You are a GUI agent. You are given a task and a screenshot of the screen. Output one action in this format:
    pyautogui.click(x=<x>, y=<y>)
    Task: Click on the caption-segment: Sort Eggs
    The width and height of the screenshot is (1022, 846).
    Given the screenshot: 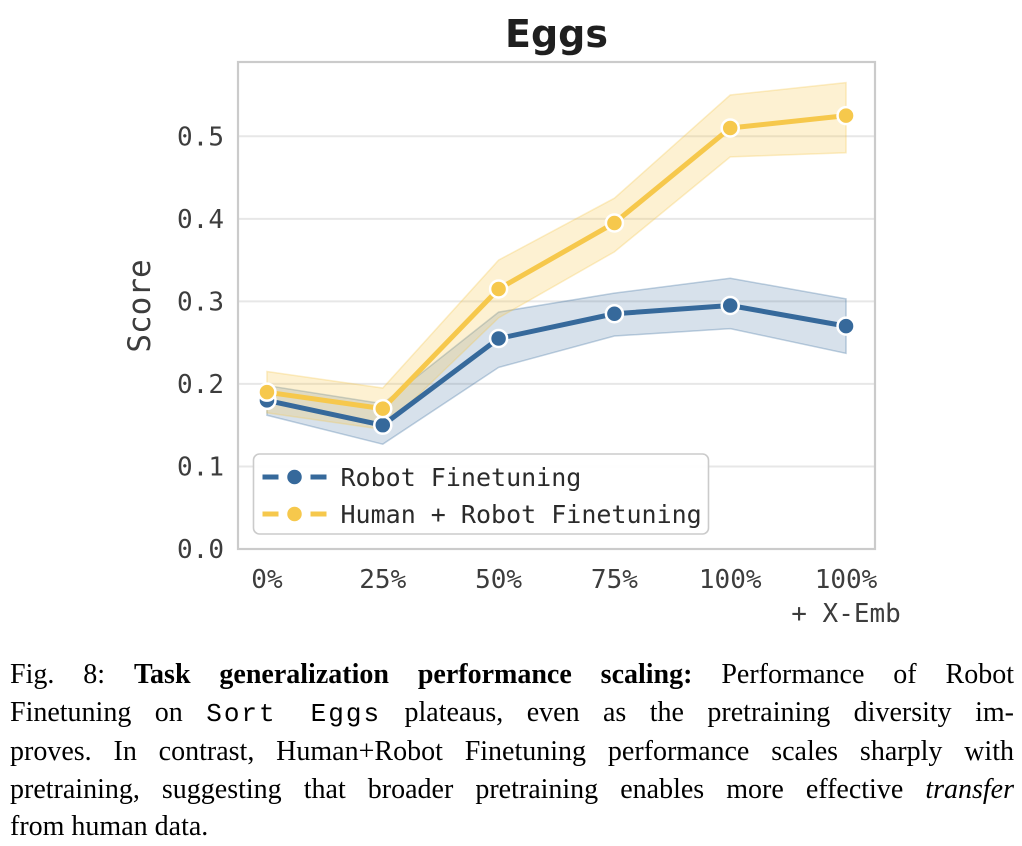 What is the action you would take?
    pyautogui.click(x=294, y=713)
    